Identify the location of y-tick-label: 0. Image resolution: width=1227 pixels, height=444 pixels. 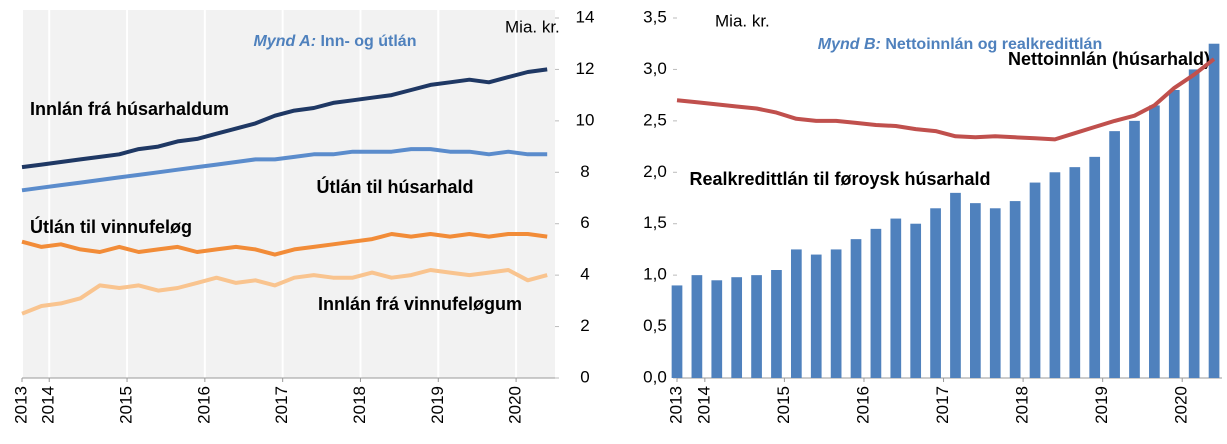
(584, 376).